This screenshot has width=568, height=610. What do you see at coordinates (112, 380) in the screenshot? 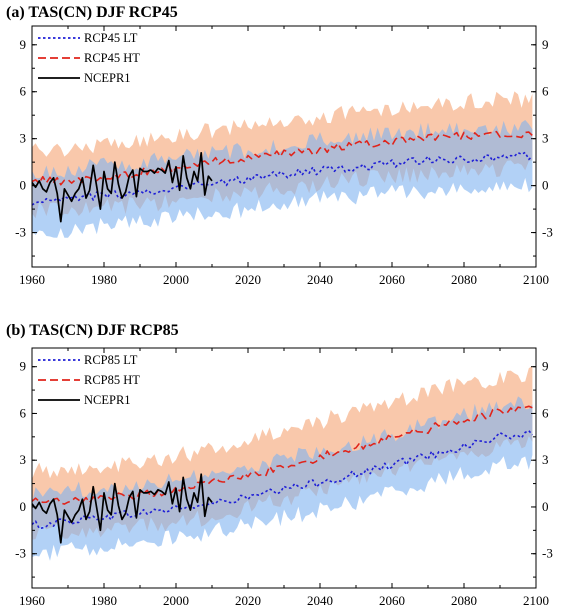
I see `legend-label: RCP85 HT` at bounding box center [112, 380].